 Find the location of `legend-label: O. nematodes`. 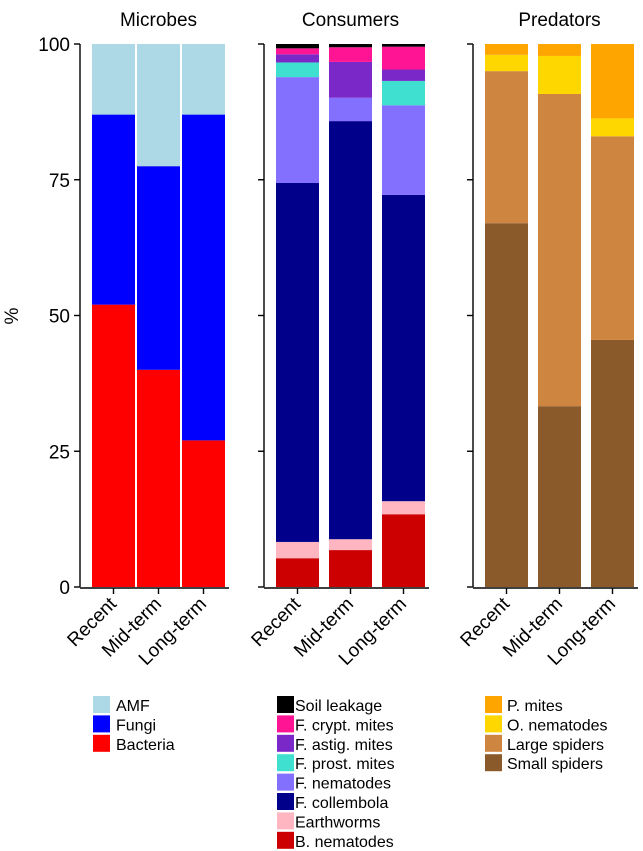

legend-label: O. nematodes is located at coordinates (557, 725).